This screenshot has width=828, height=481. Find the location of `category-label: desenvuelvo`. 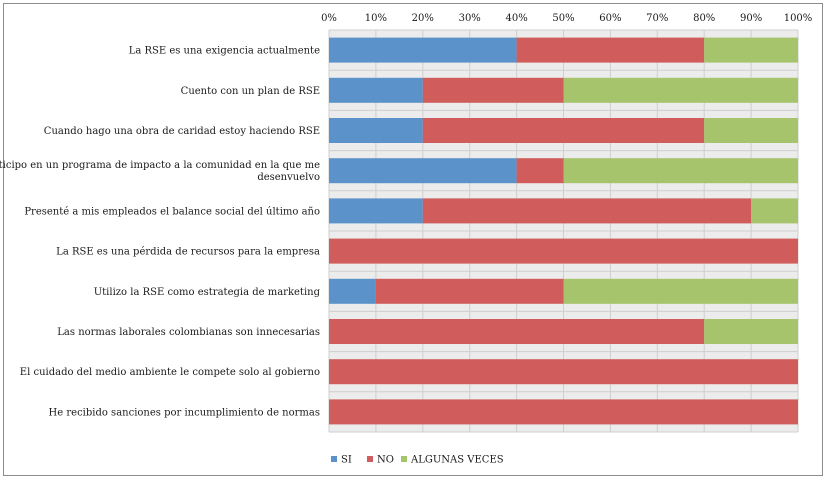

category-label: desenvuelvo is located at coordinates (288, 177).